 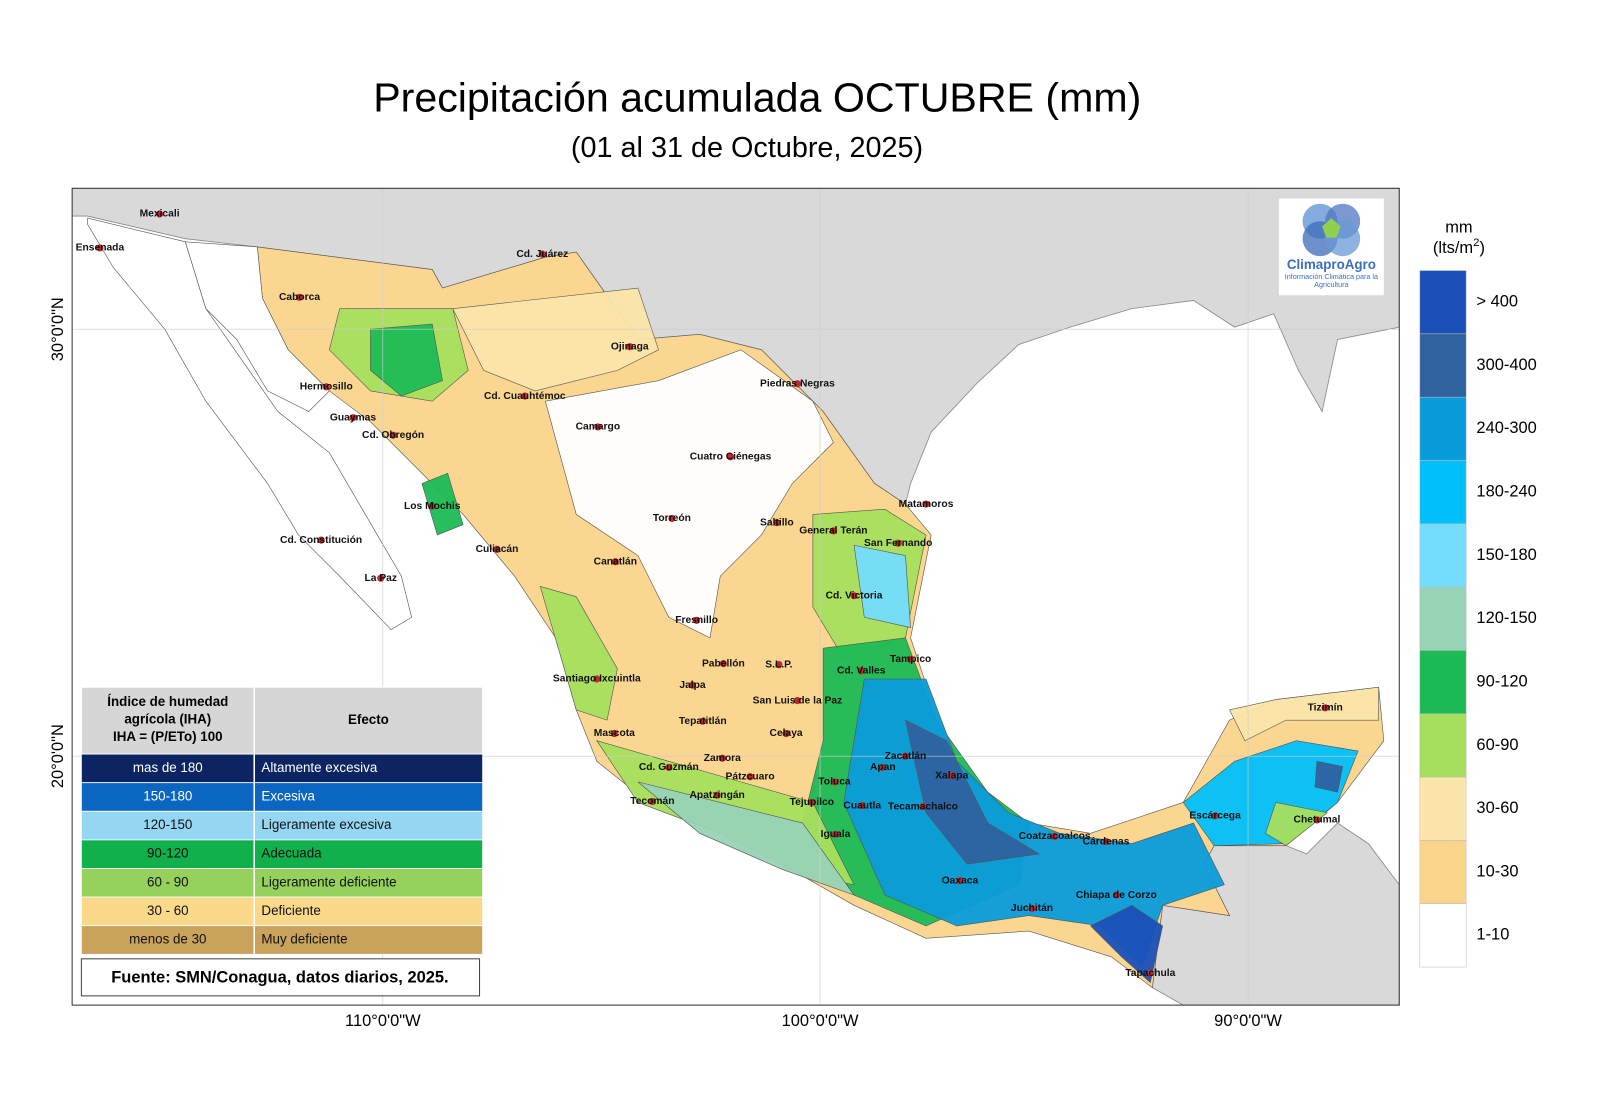 What do you see at coordinates (1492, 935) in the screenshot?
I see `legend-label: 1-10` at bounding box center [1492, 935].